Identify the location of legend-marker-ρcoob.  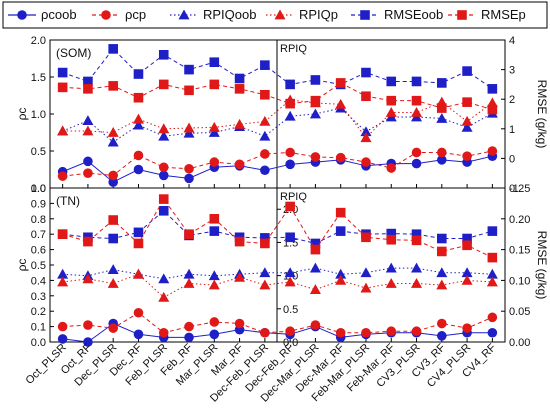
(22, 15).